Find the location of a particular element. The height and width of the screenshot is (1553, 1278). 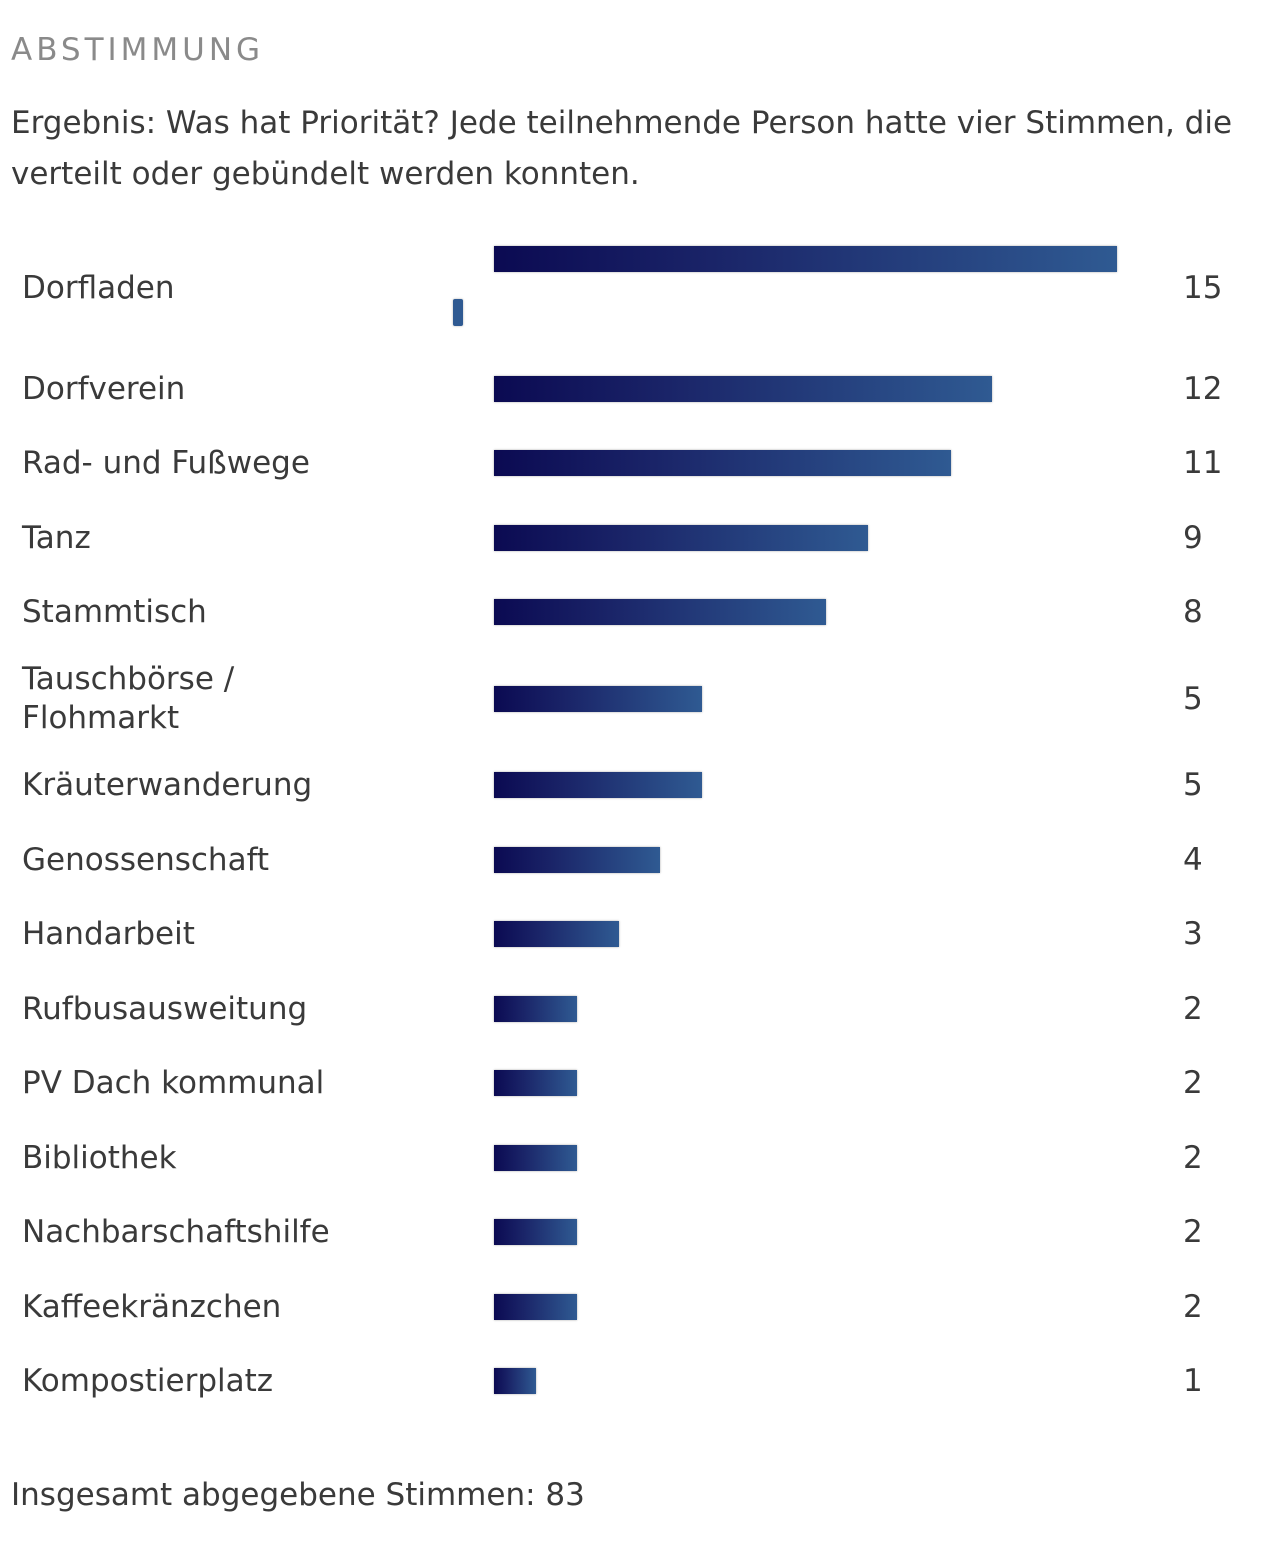

category-label: Rad- und Fußwege is located at coordinates (166, 463).